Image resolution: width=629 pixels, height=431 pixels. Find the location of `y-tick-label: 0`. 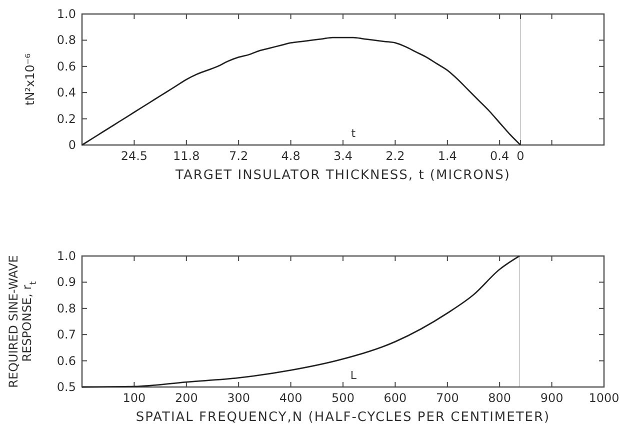

y-tick-label: 0 is located at coordinates (72, 145).